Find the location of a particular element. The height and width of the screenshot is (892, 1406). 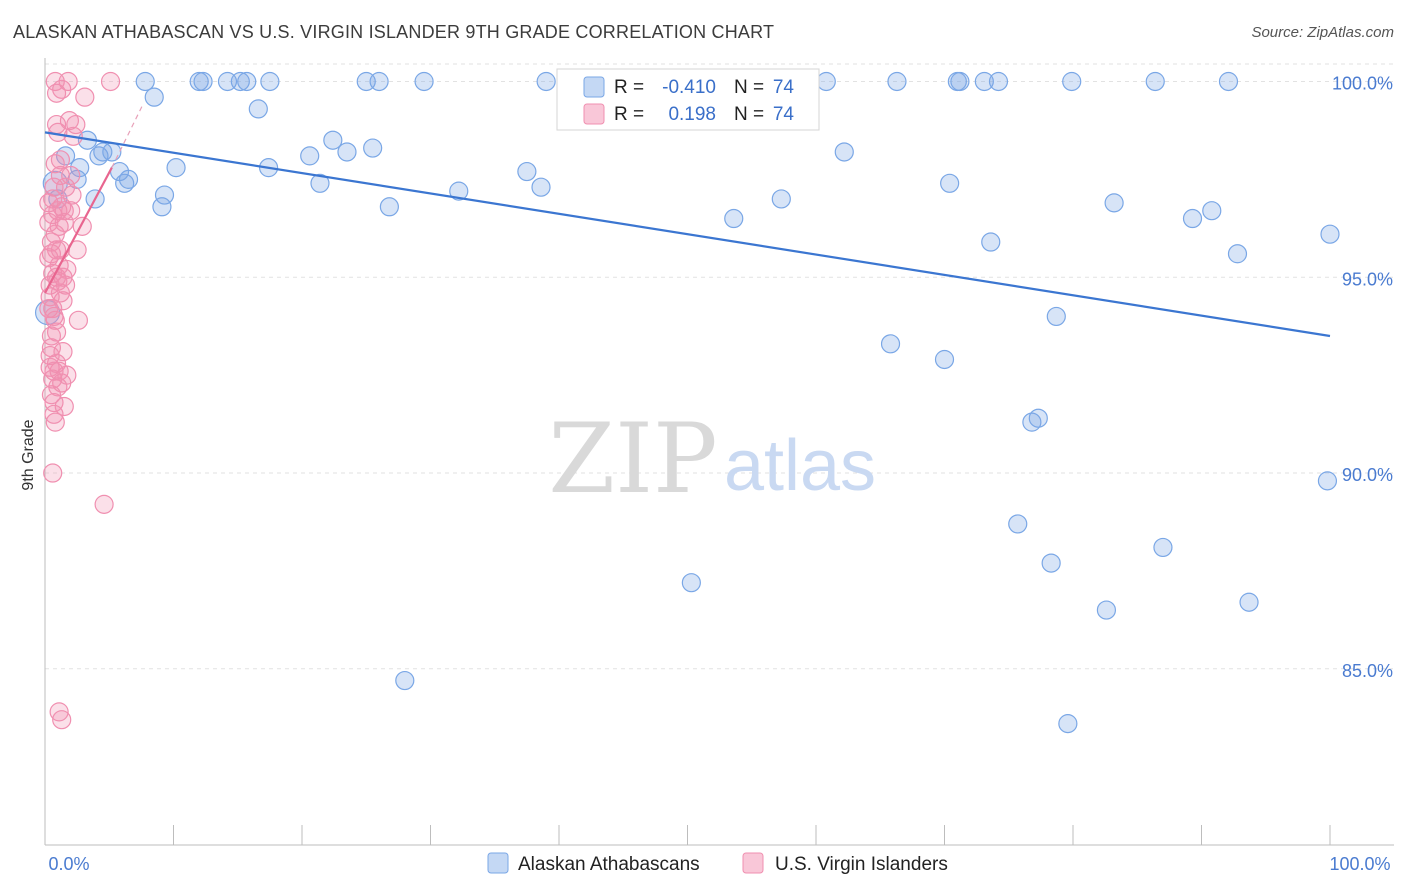

legend-r-label-1: R = is located at coordinates (629, 87).